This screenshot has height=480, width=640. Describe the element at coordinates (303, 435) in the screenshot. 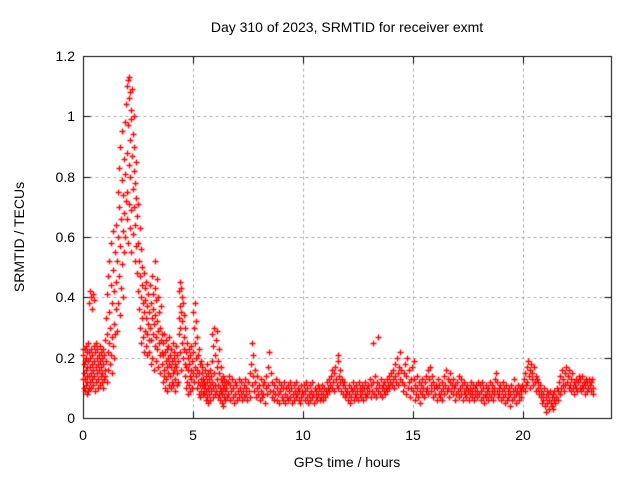

I see `x-tick-label-10: 10` at that location.